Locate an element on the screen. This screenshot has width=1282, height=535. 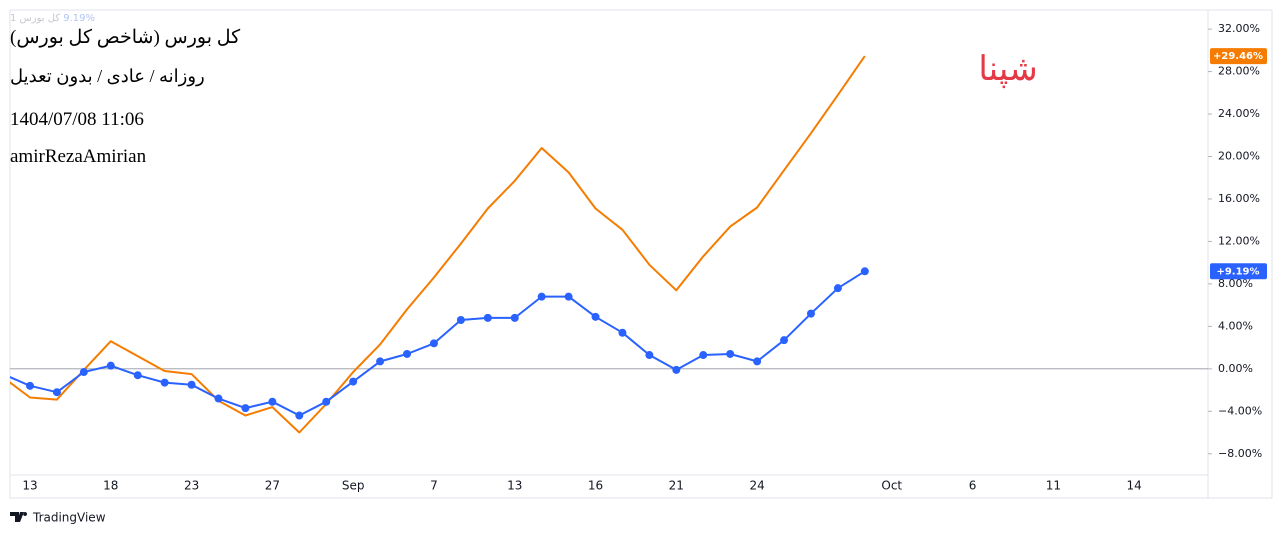
x-tick-label: 6 is located at coordinates (973, 486).